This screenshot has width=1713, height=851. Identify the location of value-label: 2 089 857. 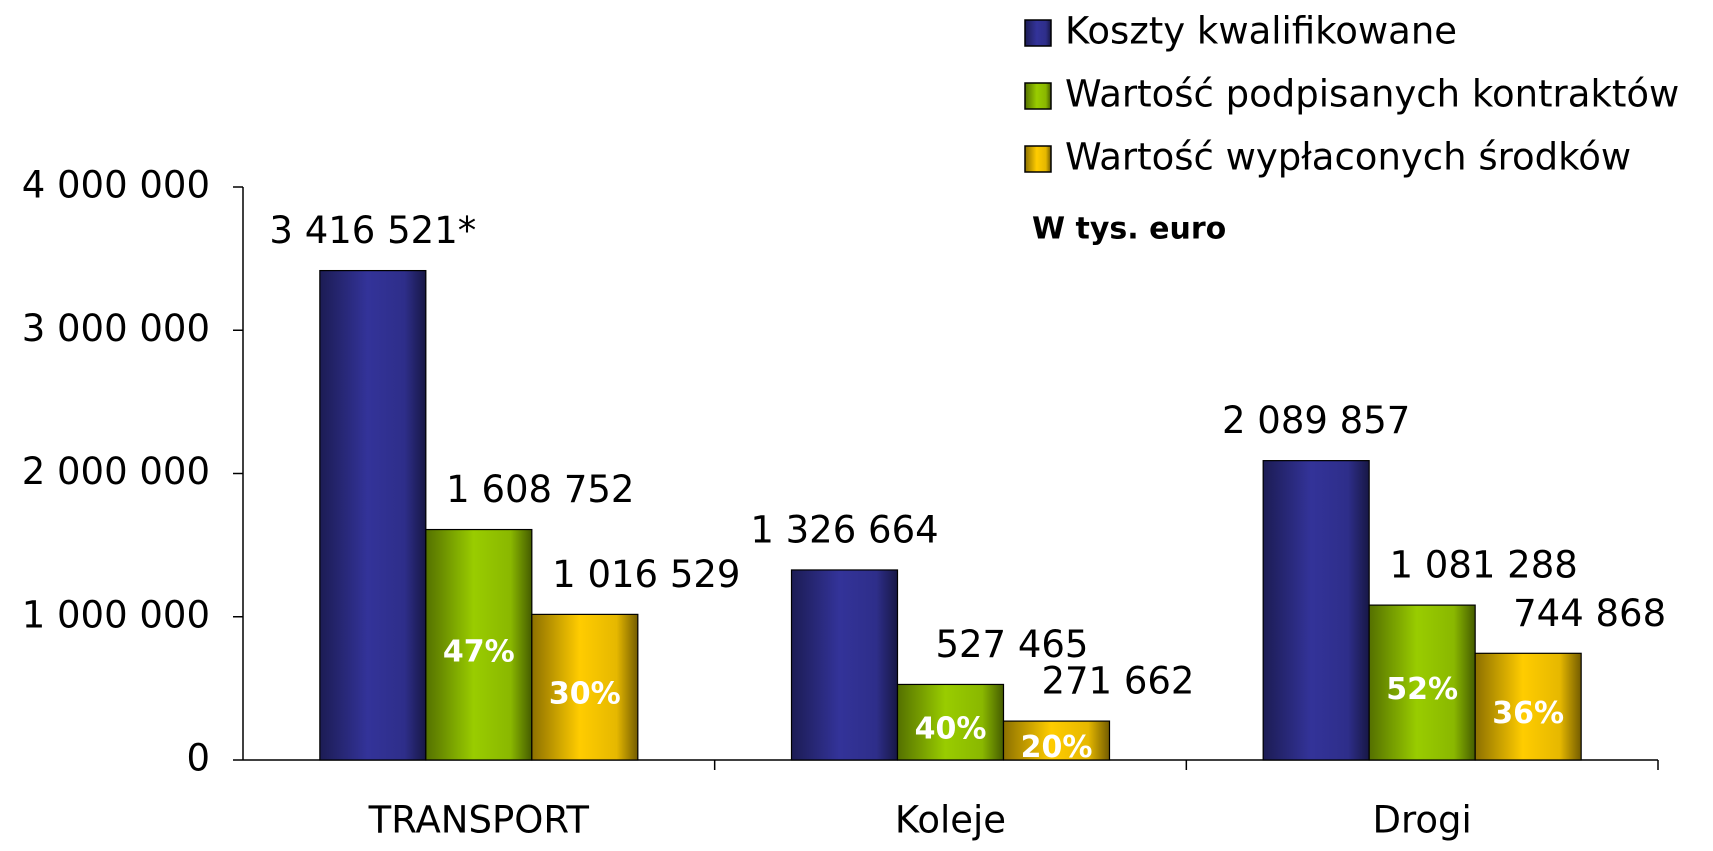
(1316, 420).